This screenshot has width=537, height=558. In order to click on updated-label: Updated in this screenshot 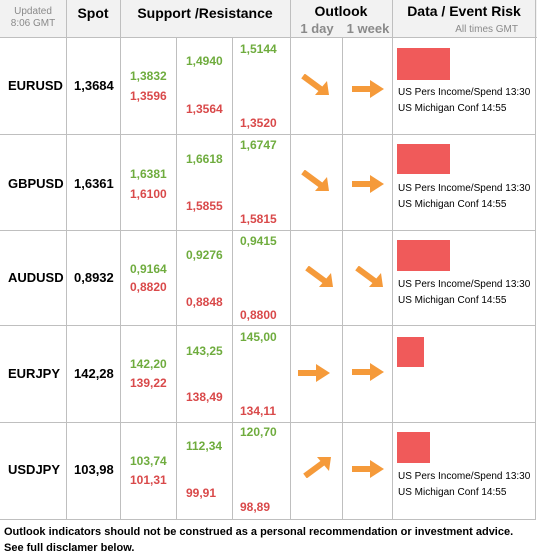, I will do `click(33, 11)`.